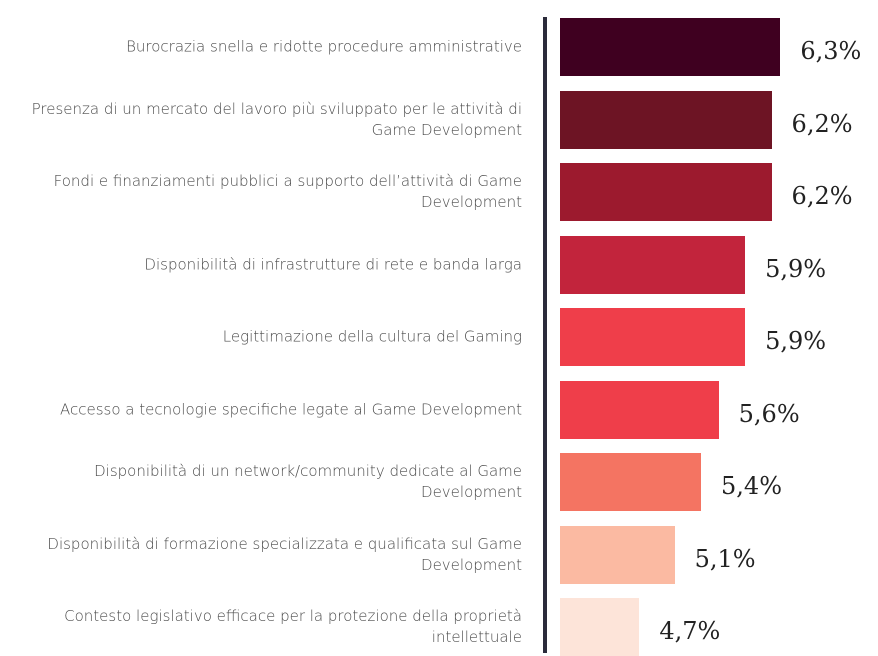  Describe the element at coordinates (690, 631) in the screenshot. I see `value-label: 4,7%` at that location.